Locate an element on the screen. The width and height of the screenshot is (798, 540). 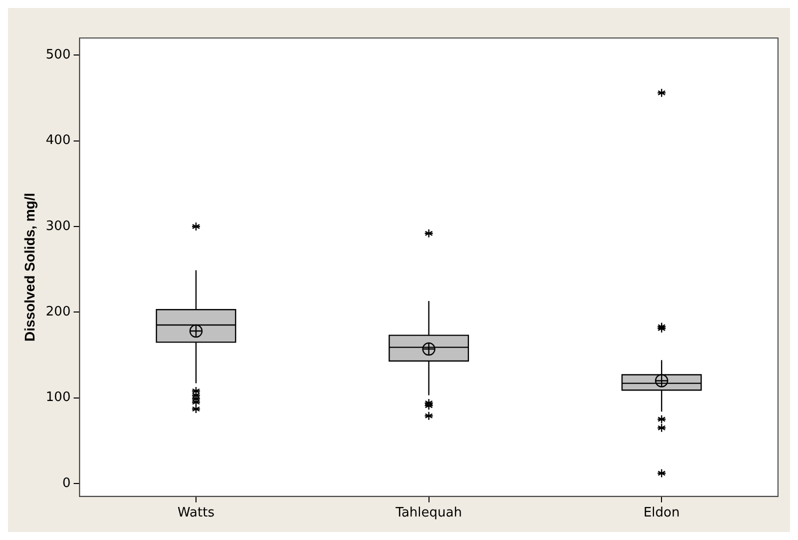
y-axis-title: Dissolved Solids, mg/l is located at coordinates (29, 267).